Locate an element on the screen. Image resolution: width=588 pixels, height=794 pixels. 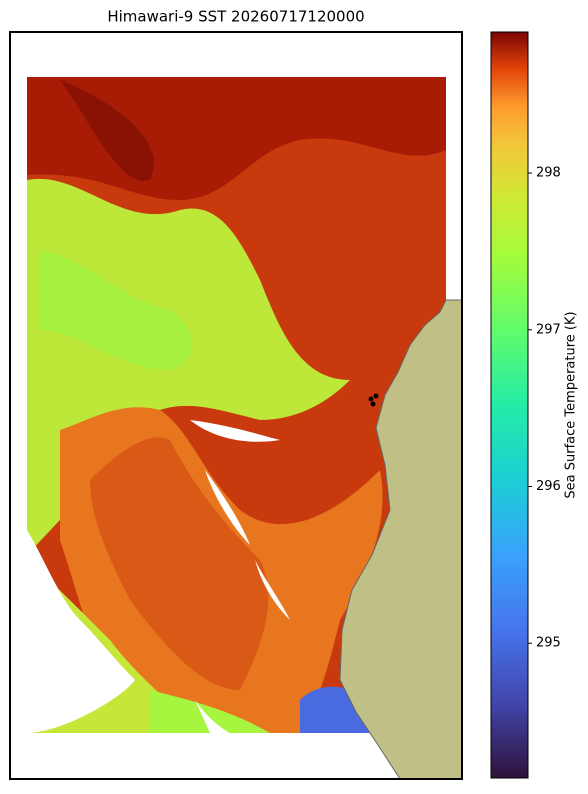
colorbar-tick-label: 298 is located at coordinates (548, 173).